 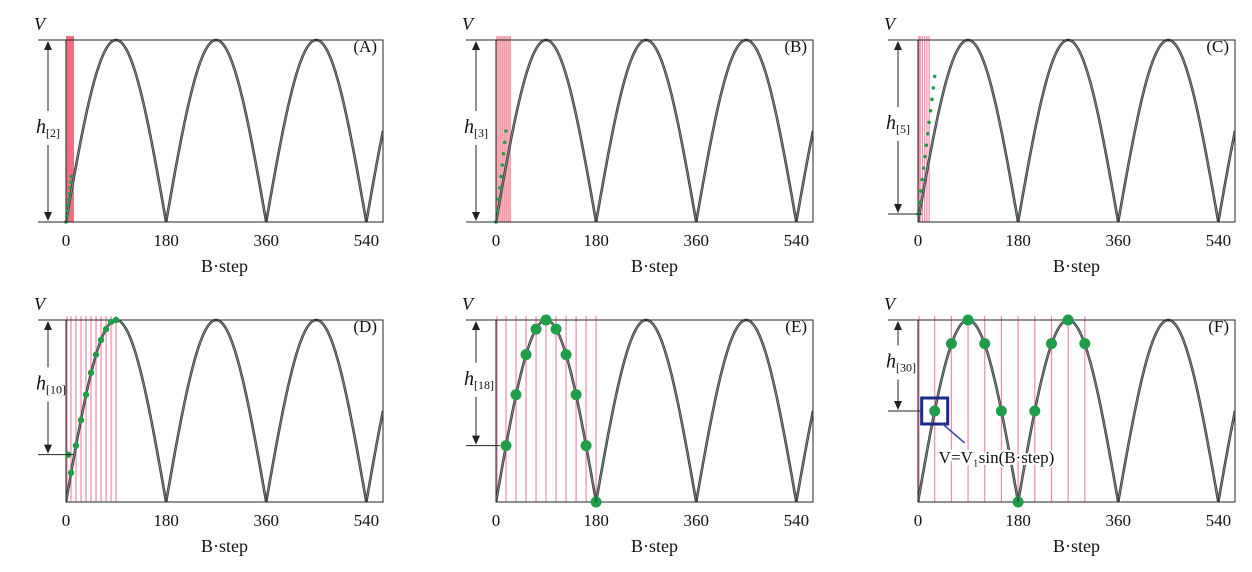 I want to click on panel-label: (F), so click(x=1218, y=326).